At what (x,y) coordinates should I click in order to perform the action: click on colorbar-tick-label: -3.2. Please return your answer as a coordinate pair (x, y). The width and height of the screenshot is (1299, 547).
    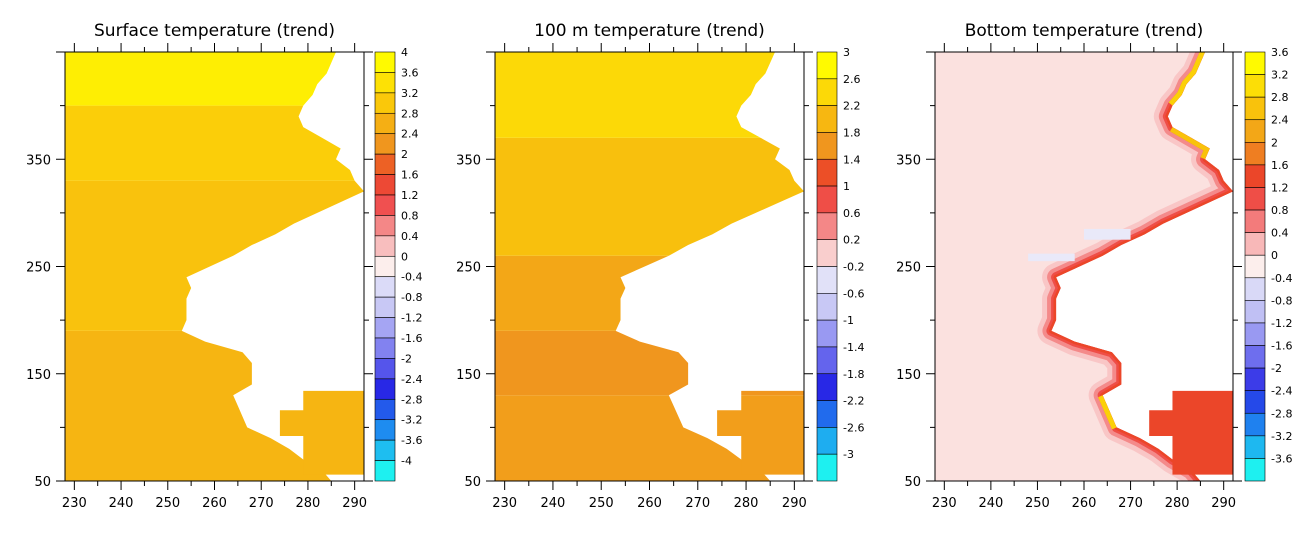
    Looking at the image, I should click on (411, 420).